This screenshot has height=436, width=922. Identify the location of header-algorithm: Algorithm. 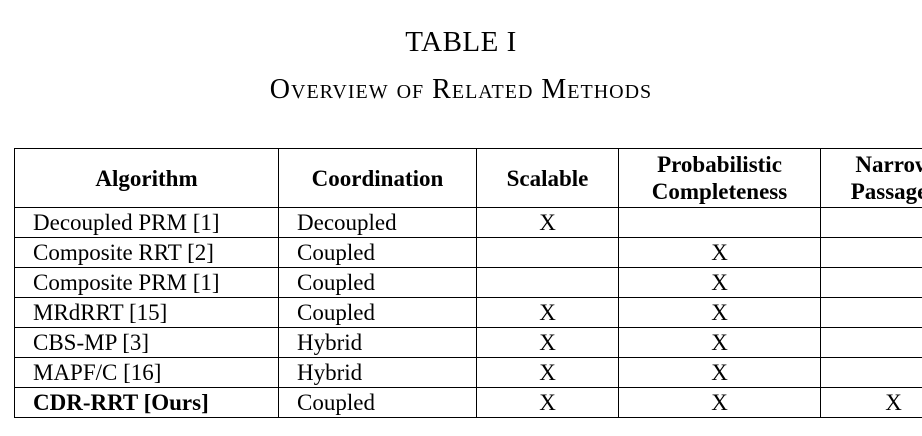
(146, 178).